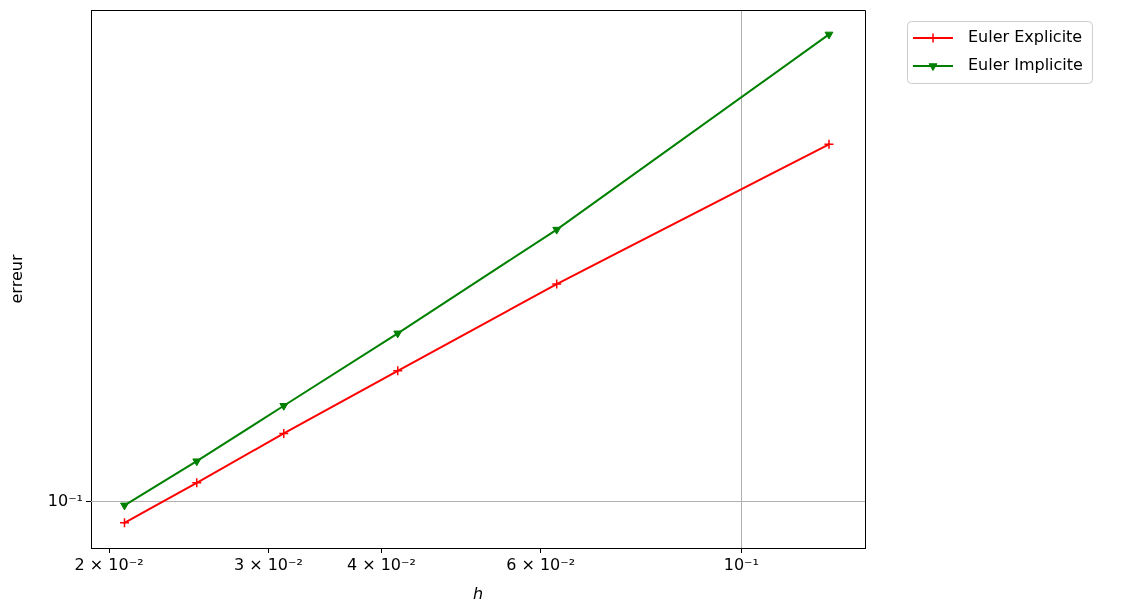  What do you see at coordinates (109, 564) in the screenshot?
I see `x-tick-label: 2 × 10⁻²` at bounding box center [109, 564].